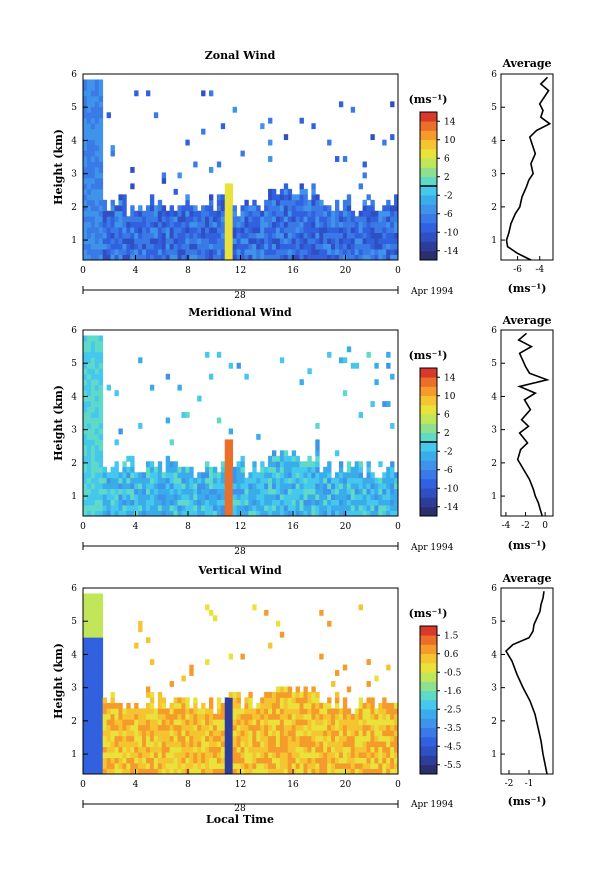  I want to click on zonal-colorbar-label: -6, so click(448, 215).